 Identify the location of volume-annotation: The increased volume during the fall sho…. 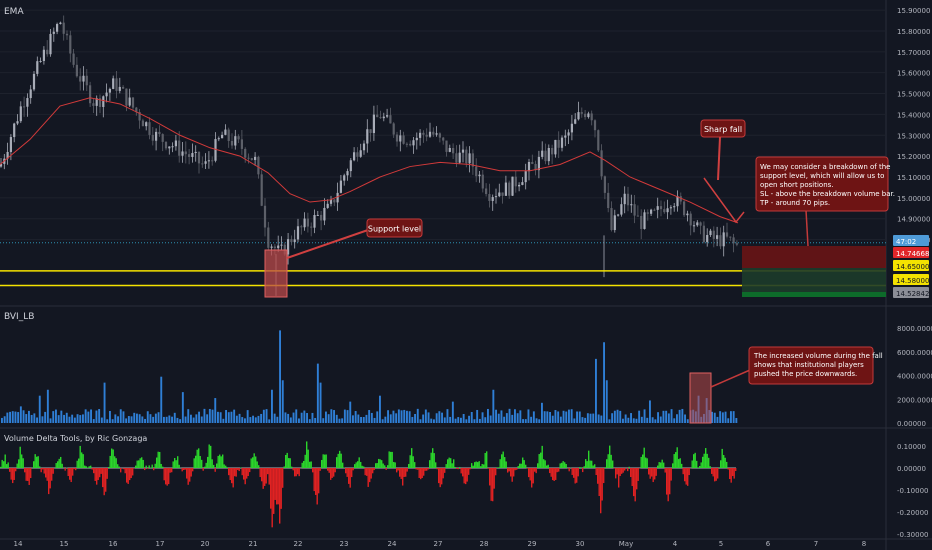
(797, 367).